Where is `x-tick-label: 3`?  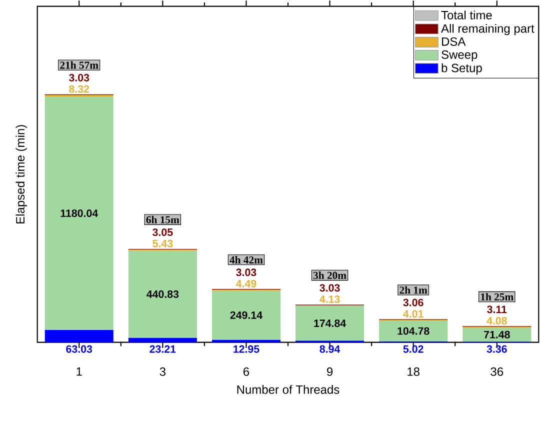 x-tick-label: 3 is located at coordinates (163, 371).